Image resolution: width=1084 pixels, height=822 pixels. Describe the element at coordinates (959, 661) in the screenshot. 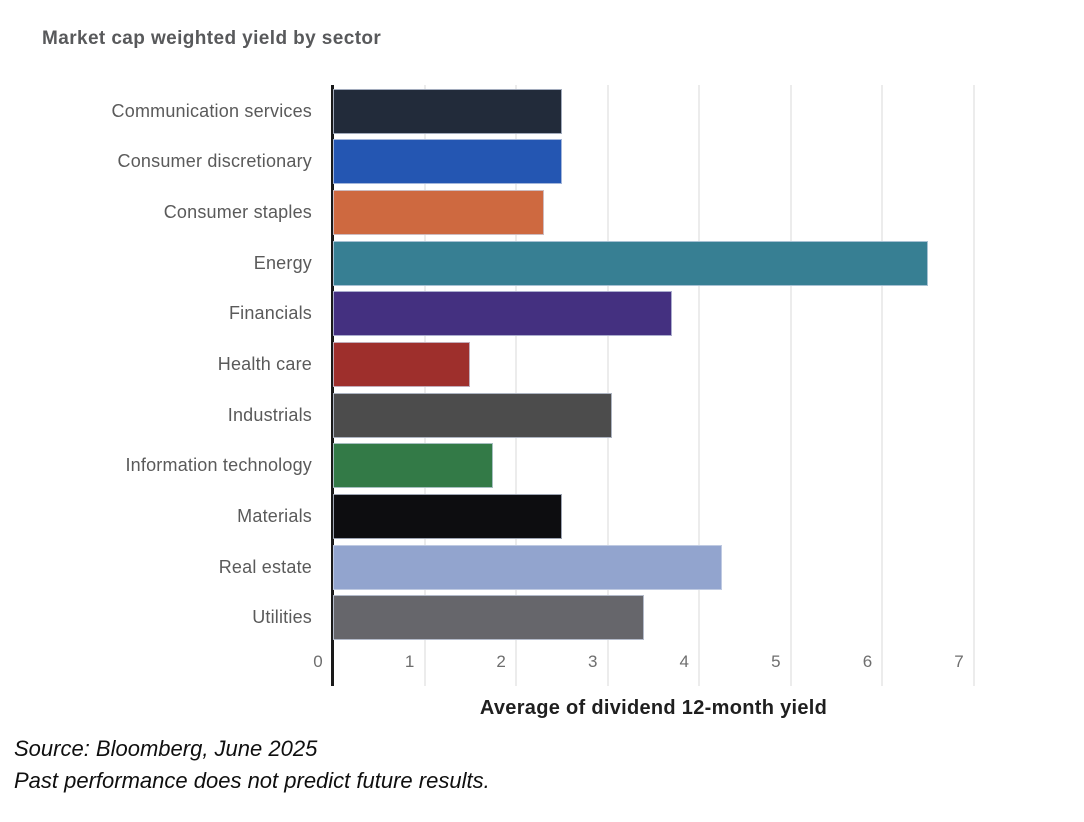

I see `x-tick-label: 7` at that location.